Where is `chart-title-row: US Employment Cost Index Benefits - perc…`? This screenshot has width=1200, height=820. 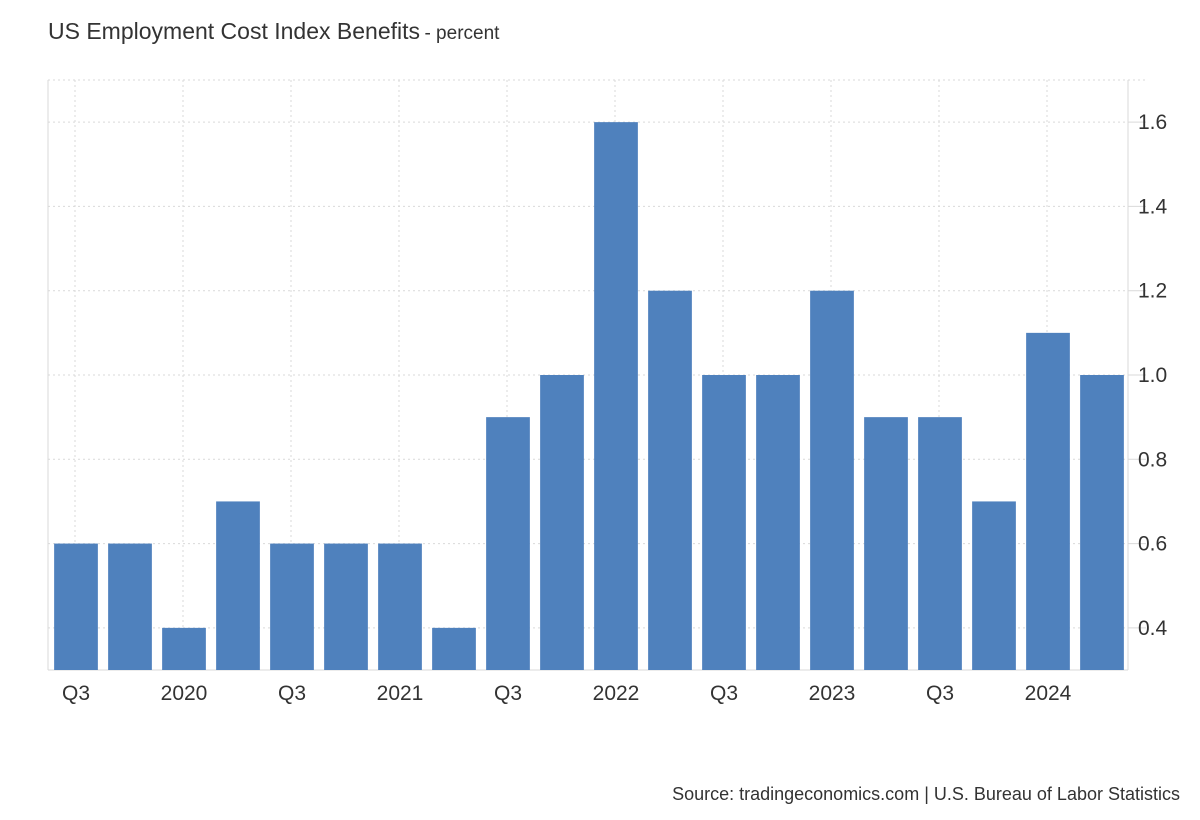
chart-title-row: US Employment Cost Index Benefits - perc… is located at coordinates (273, 31).